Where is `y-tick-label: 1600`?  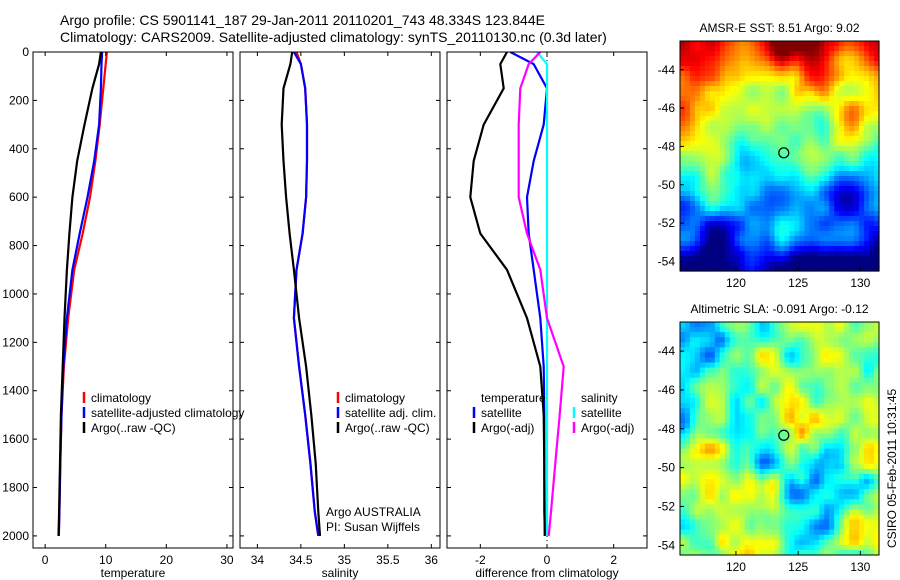
y-tick-label: 1600 is located at coordinates (15, 439).